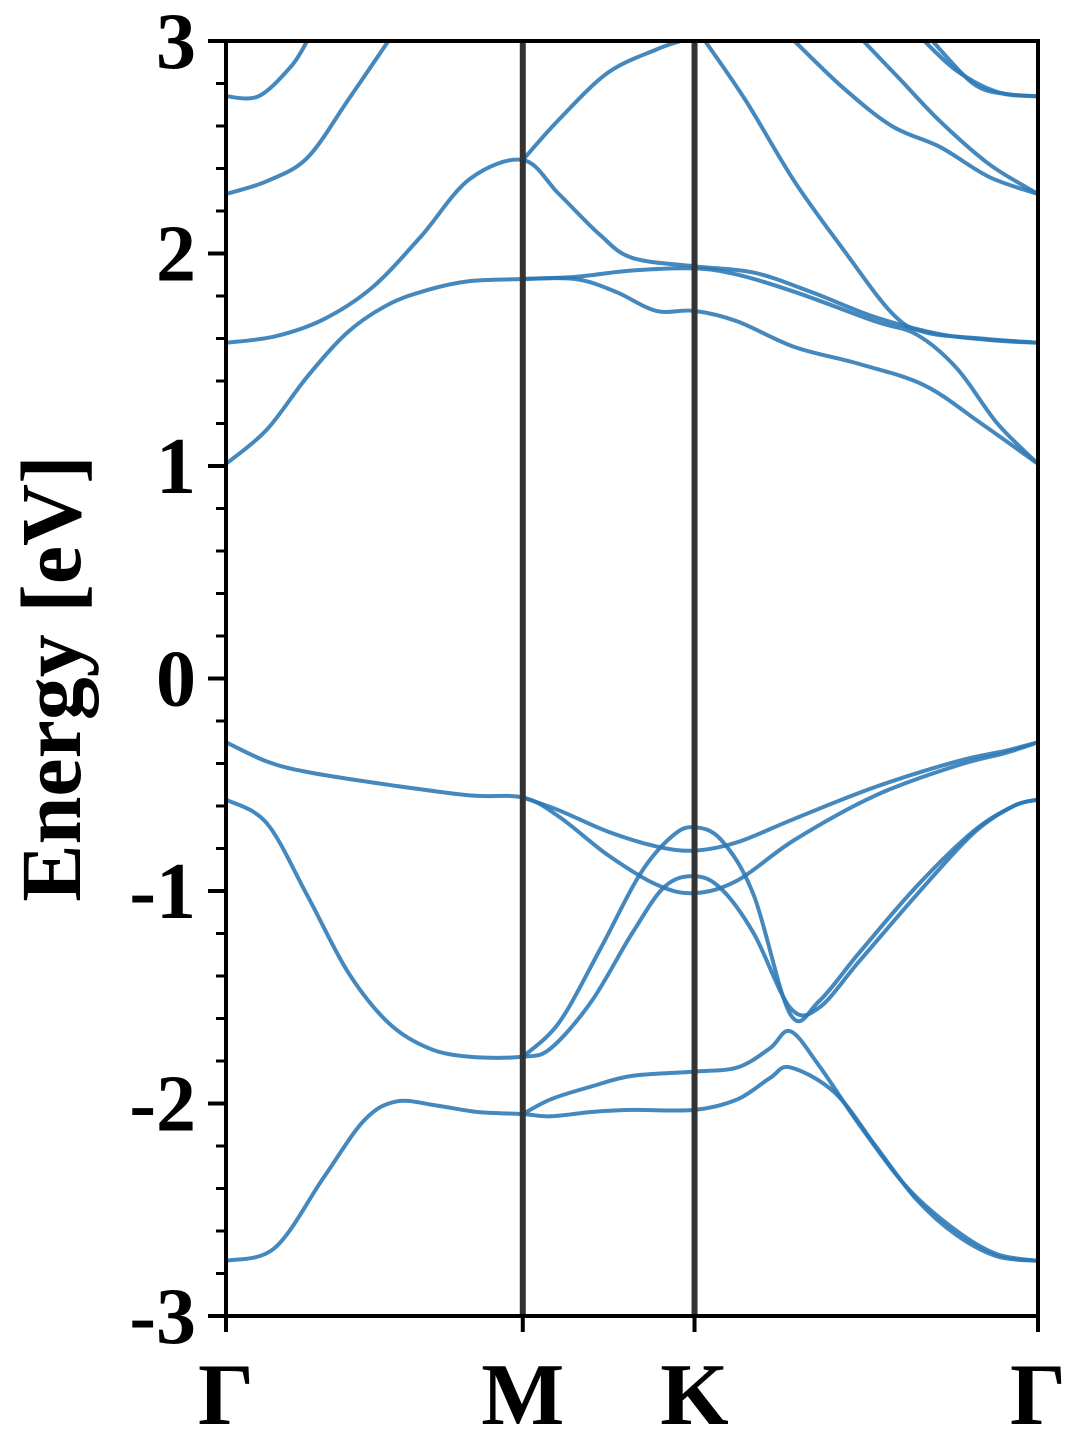 The height and width of the screenshot is (1440, 1080). Describe the element at coordinates (522, 1393) in the screenshot. I see `x-tick-label: M` at that location.